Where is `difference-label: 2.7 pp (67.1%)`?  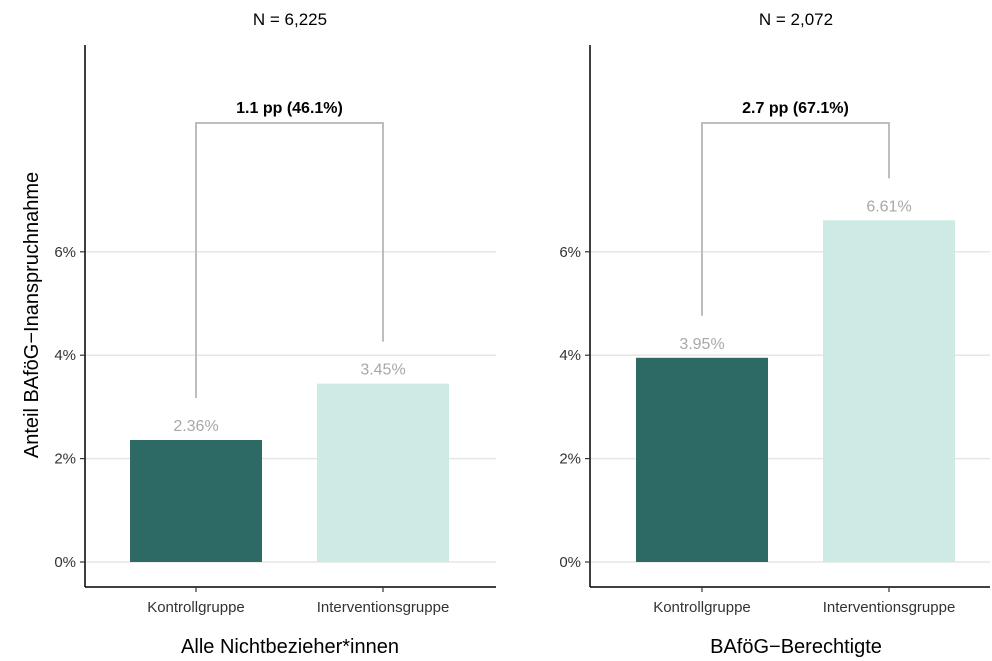 difference-label: 2.7 pp (67.1%) is located at coordinates (795, 108).